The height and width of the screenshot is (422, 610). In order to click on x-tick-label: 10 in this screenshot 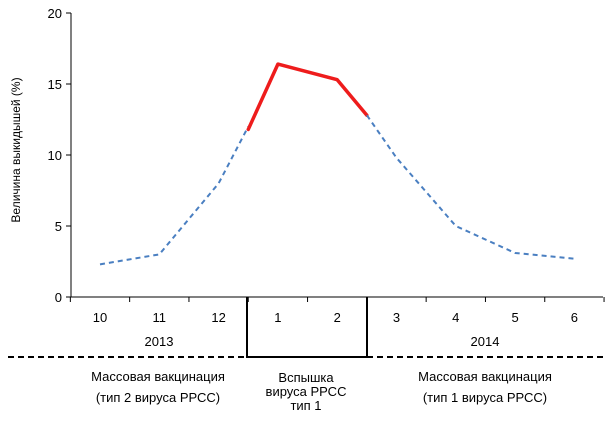, I will do `click(100, 317)`.